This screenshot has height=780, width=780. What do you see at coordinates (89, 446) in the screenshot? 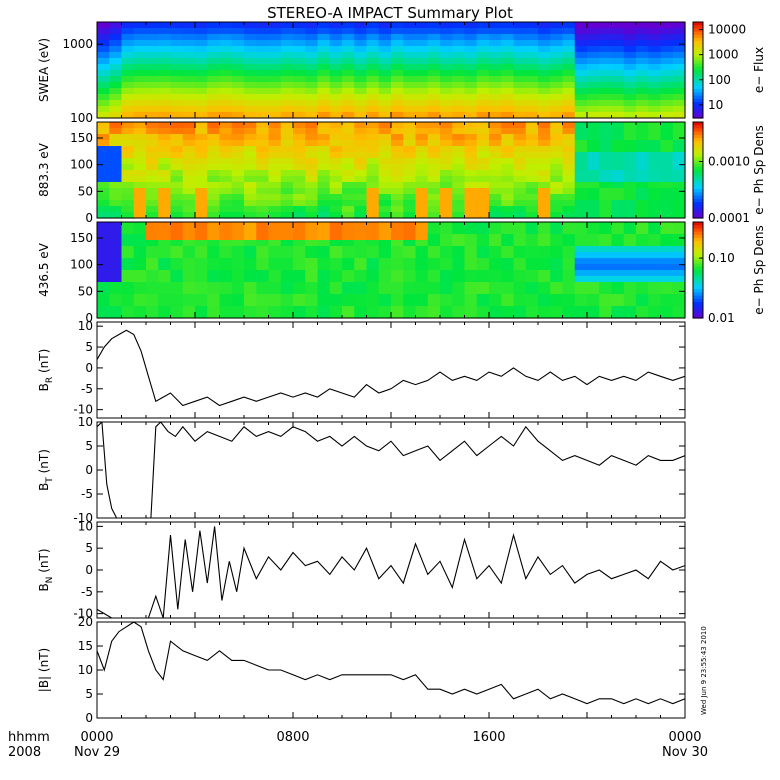
I see `y-tick-label: 5` at bounding box center [89, 446].